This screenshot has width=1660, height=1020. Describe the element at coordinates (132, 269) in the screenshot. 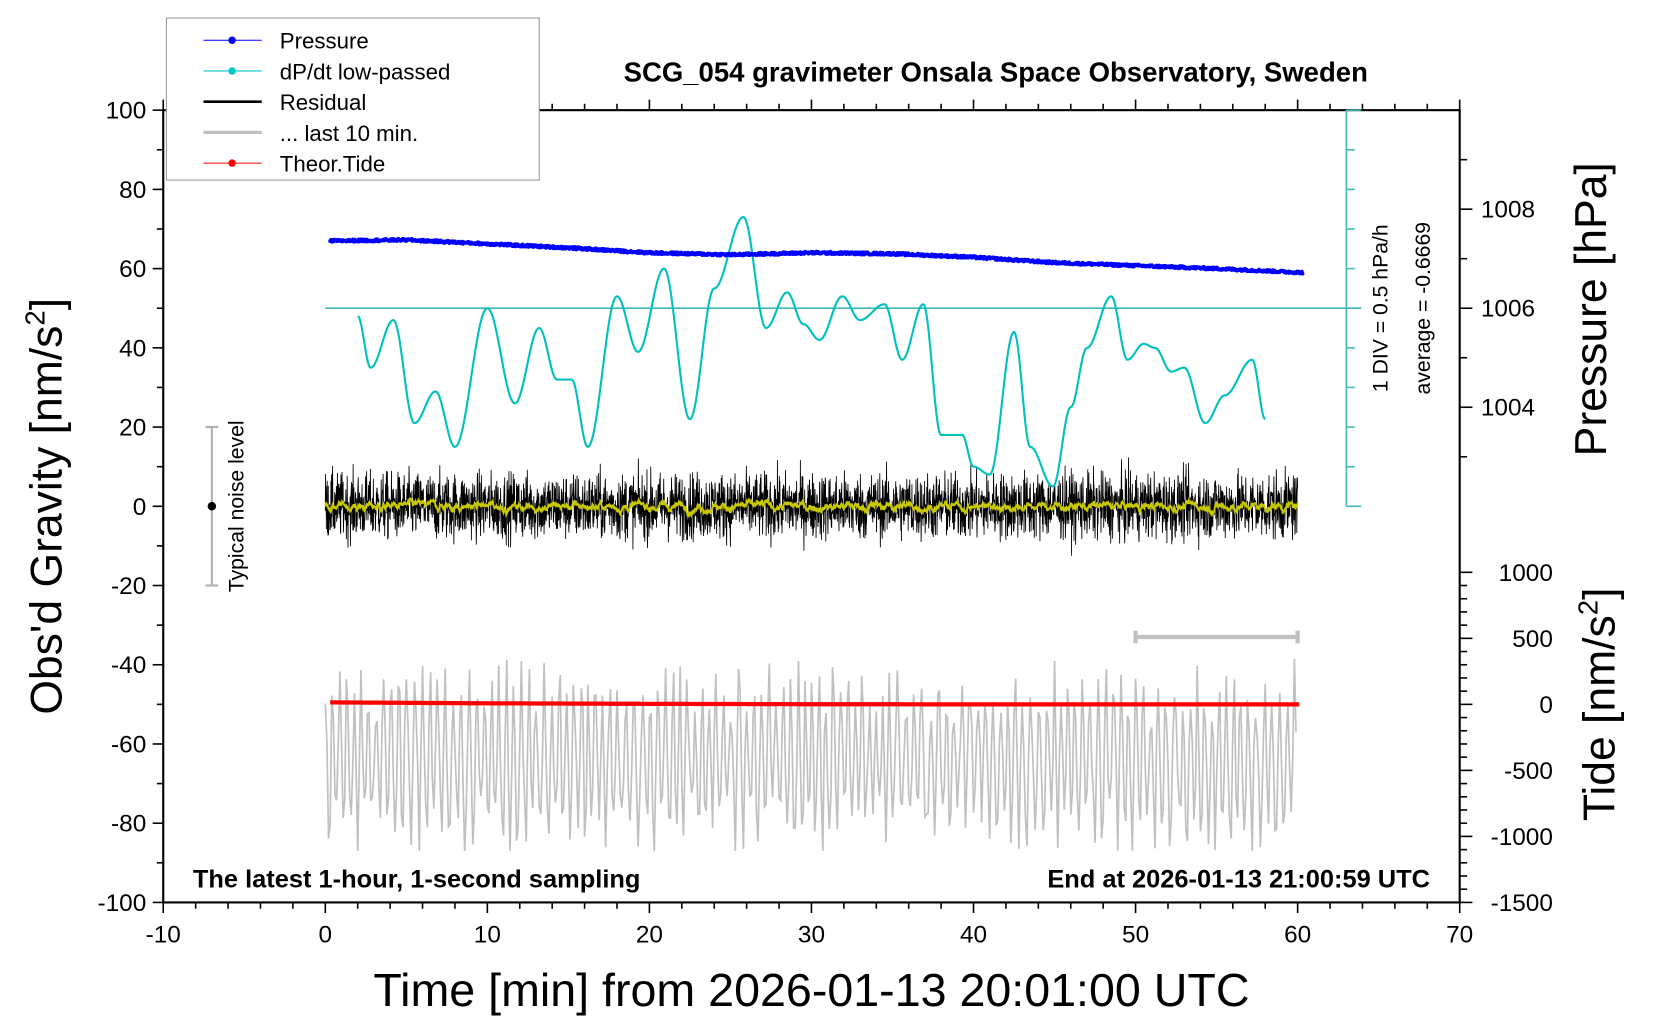

I see `y-tick-label: 60` at that location.